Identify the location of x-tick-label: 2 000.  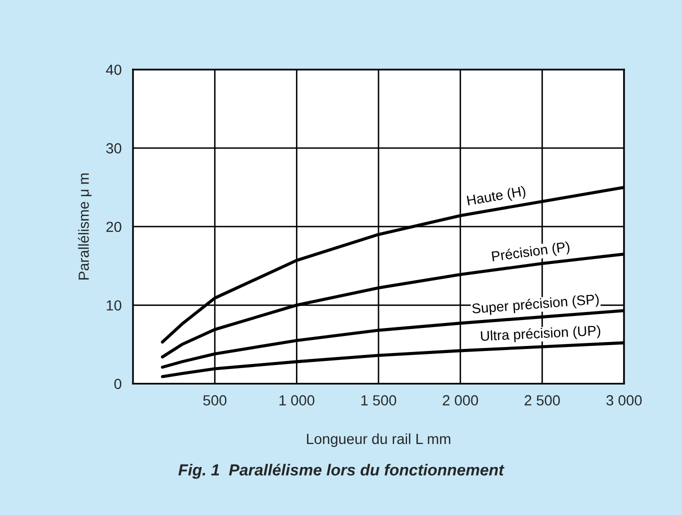
(460, 400).